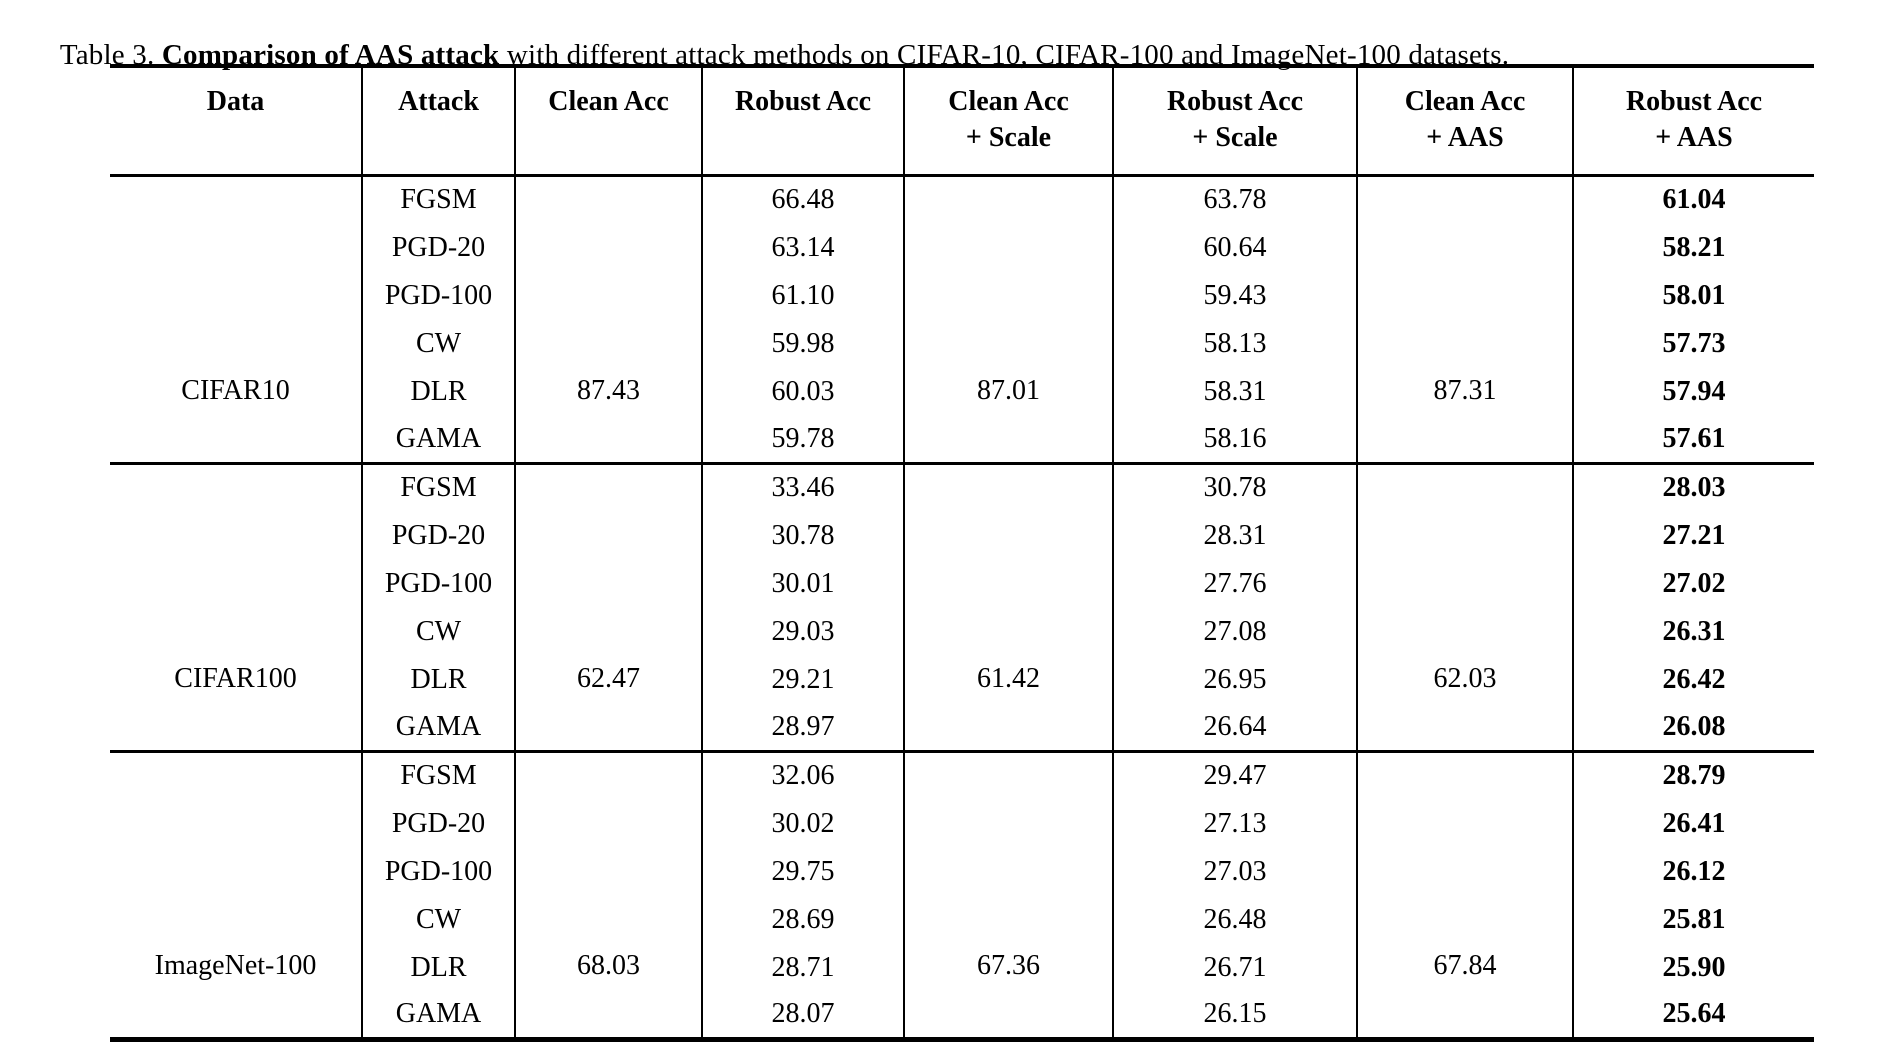  I want to click on robust-acc-aas-cell: 26.41, so click(1694, 823).